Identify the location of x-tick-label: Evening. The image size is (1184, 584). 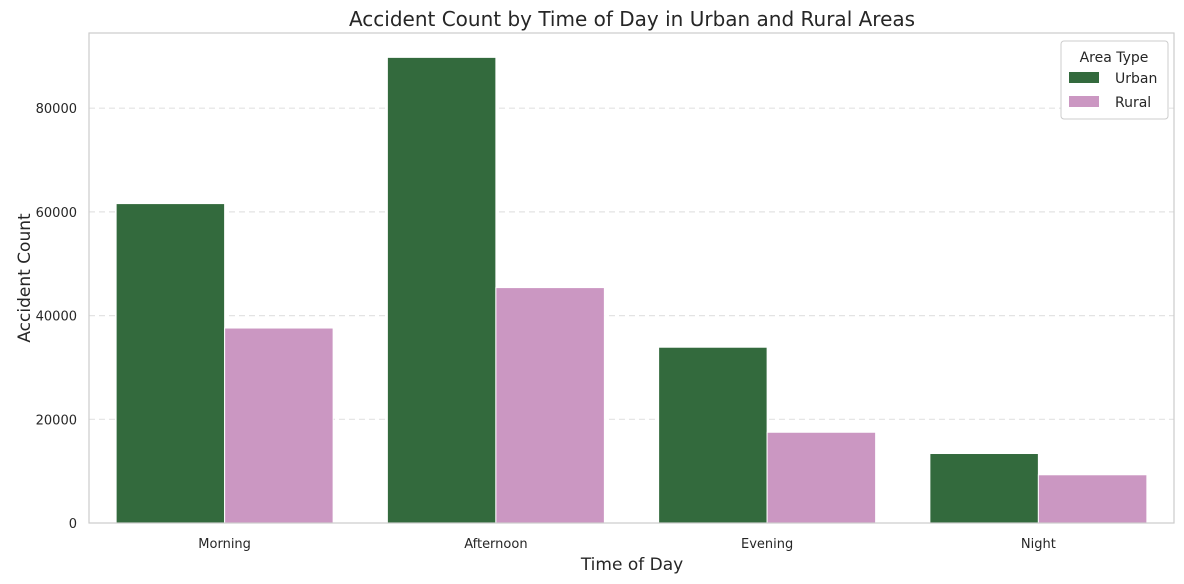
(767, 544).